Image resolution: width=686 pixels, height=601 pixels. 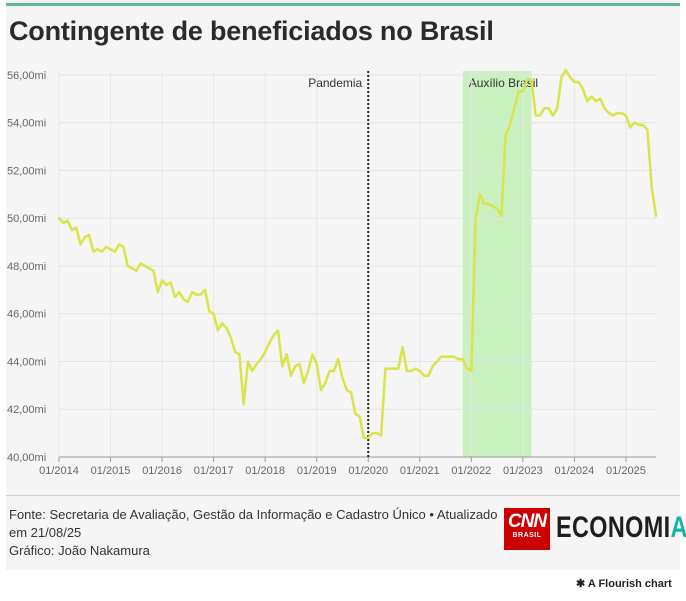 What do you see at coordinates (26, 458) in the screenshot?
I see `y-tick-label: 40,00mi` at bounding box center [26, 458].